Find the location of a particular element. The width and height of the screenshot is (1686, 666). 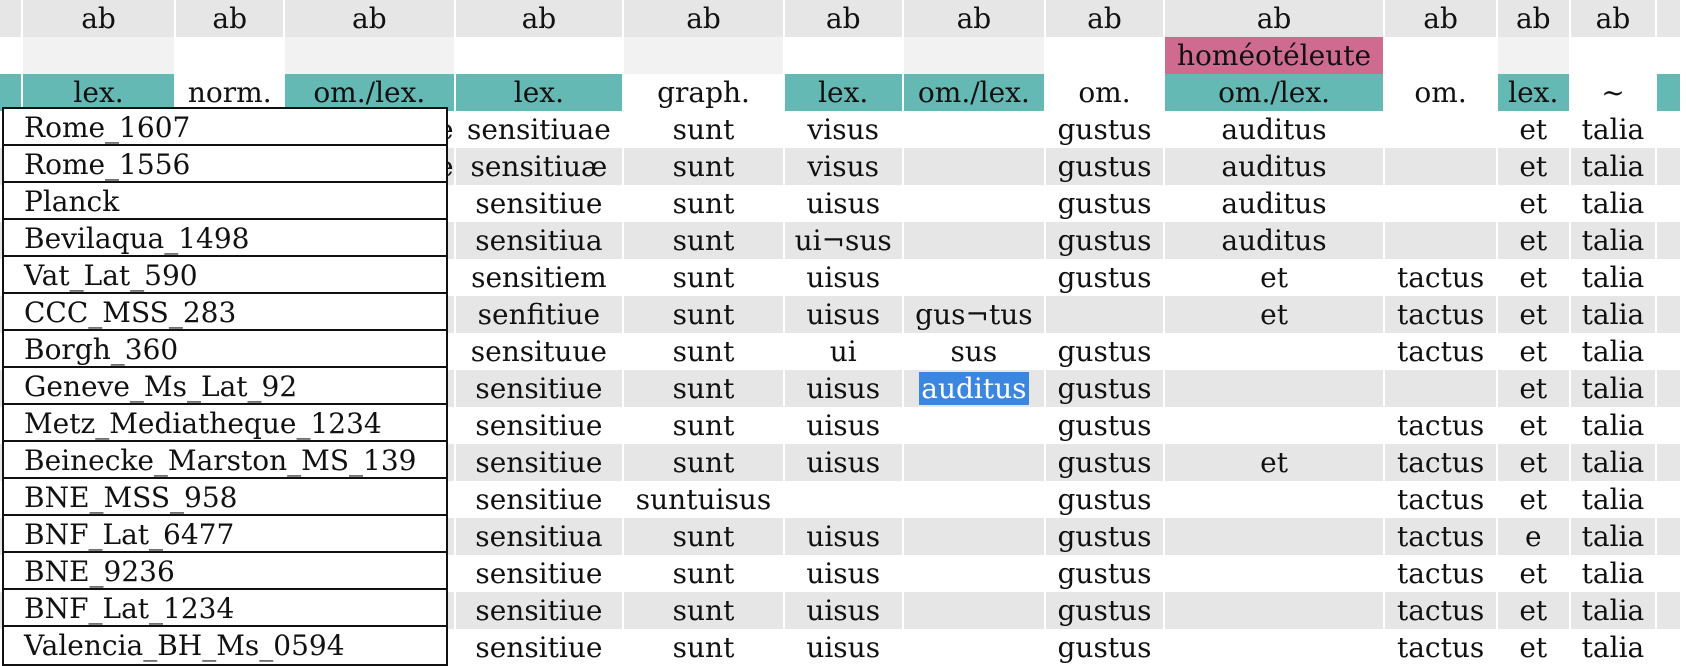

variant-type-cell: om. is located at coordinates (1440, 92).